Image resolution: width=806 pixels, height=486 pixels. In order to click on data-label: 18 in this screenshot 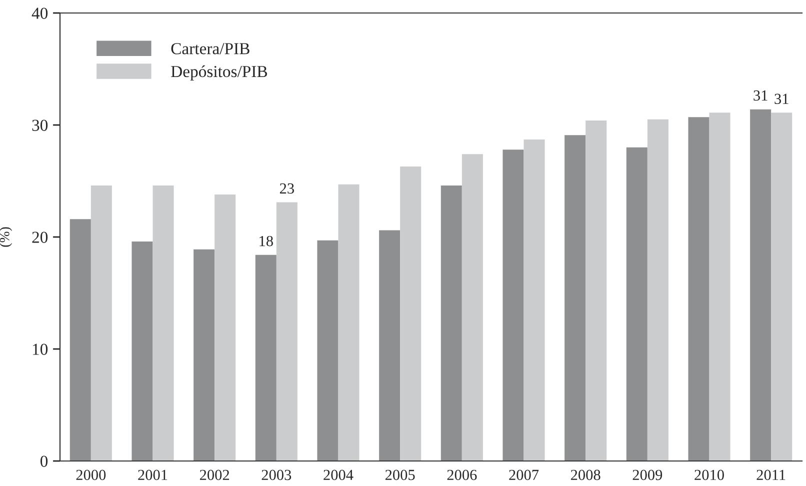, I will do `click(266, 241)`.